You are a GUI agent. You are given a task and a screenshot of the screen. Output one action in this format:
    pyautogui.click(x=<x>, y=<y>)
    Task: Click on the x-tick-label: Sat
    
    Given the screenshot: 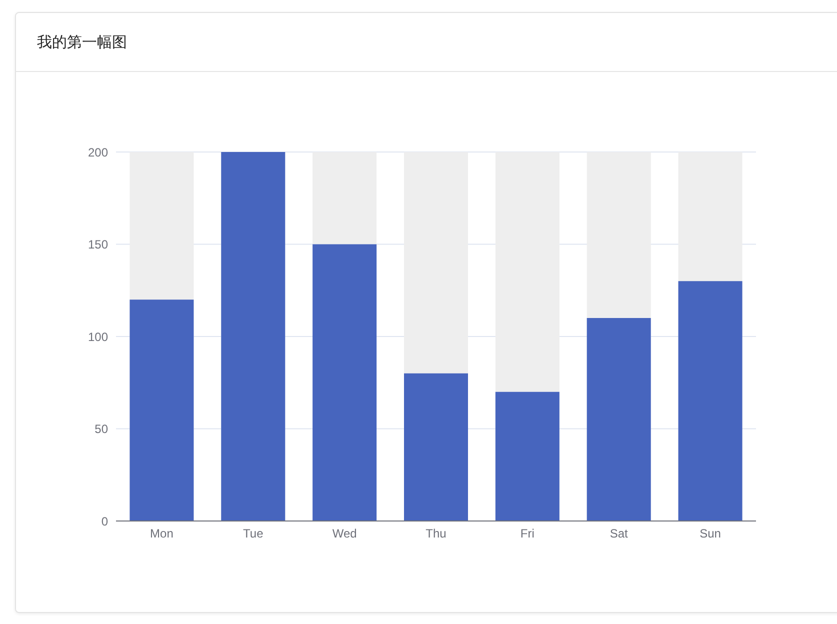 What is the action you would take?
    pyautogui.click(x=619, y=533)
    